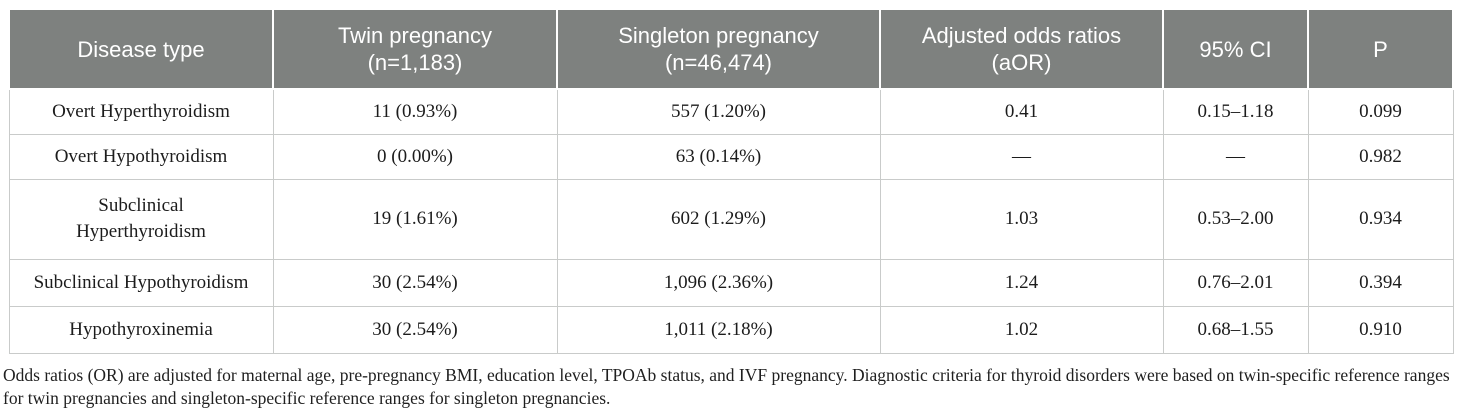  What do you see at coordinates (141, 329) in the screenshot?
I see `cell-disease: Hypothyroxinemia` at bounding box center [141, 329].